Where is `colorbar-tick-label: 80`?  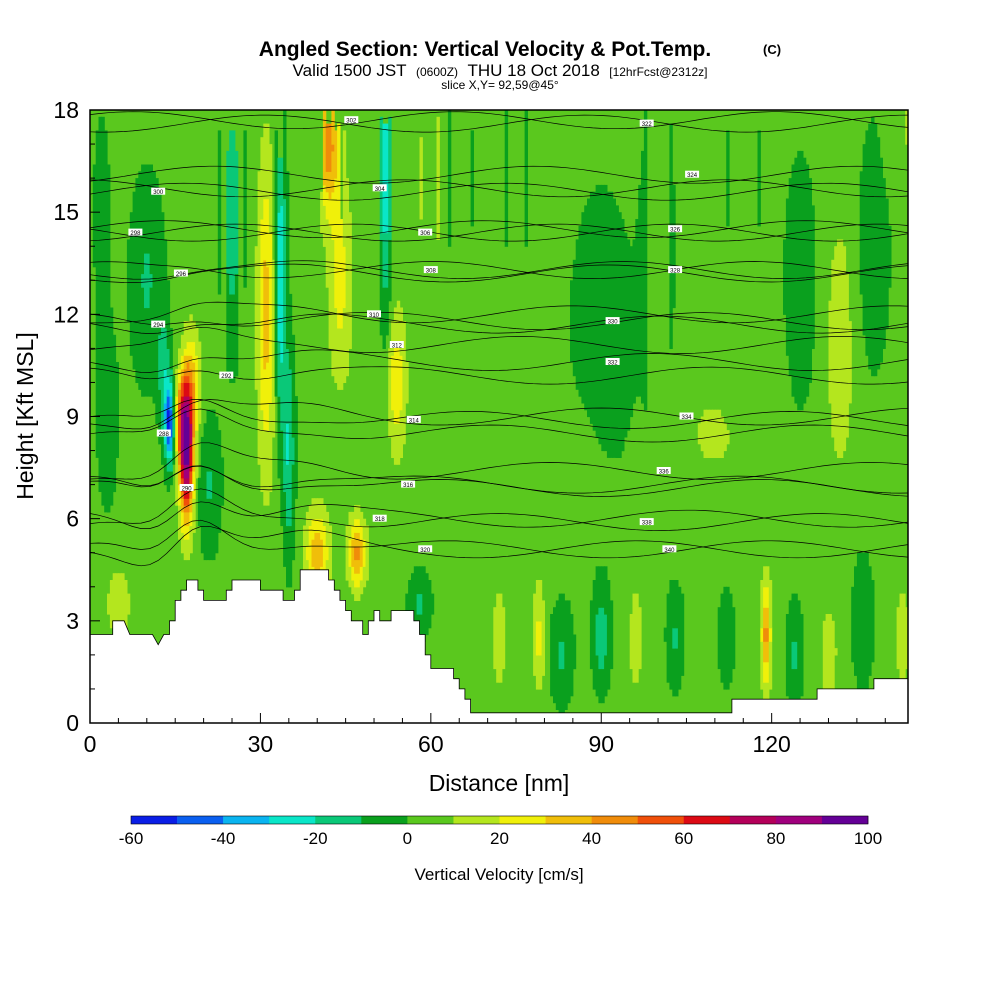 colorbar-tick-label: 80 is located at coordinates (775, 838).